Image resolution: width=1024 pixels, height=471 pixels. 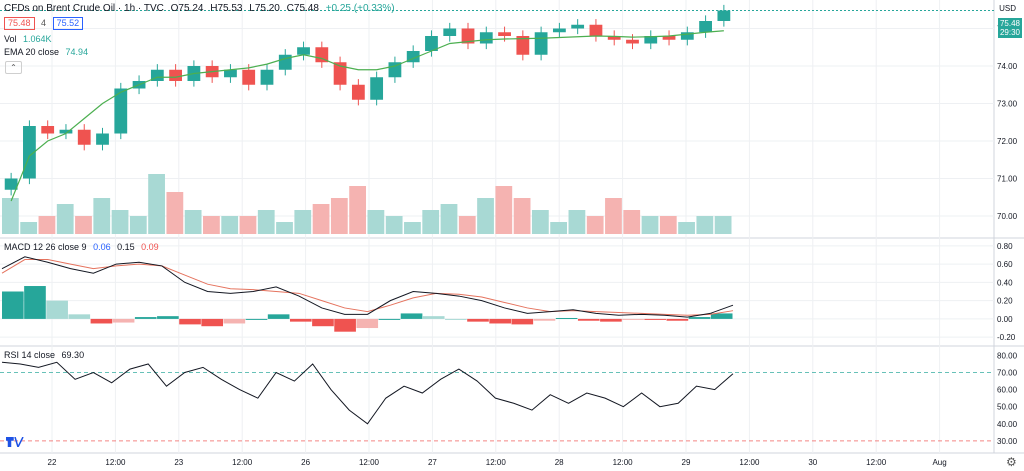 I want to click on macd-value-1: 0.06, so click(x=102, y=247).